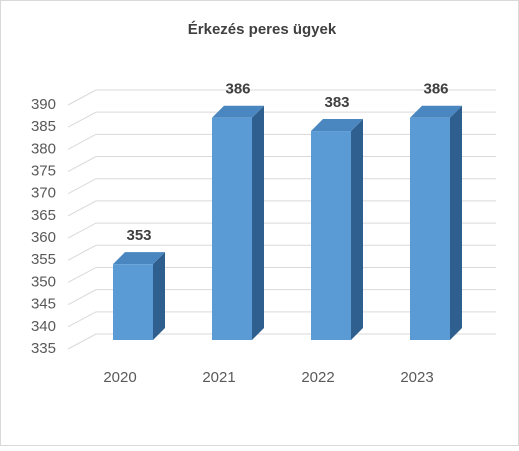 Image resolution: width=519 pixels, height=451 pixels. Describe the element at coordinates (317, 377) in the screenshot. I see `x-tick-label: 2022` at that location.